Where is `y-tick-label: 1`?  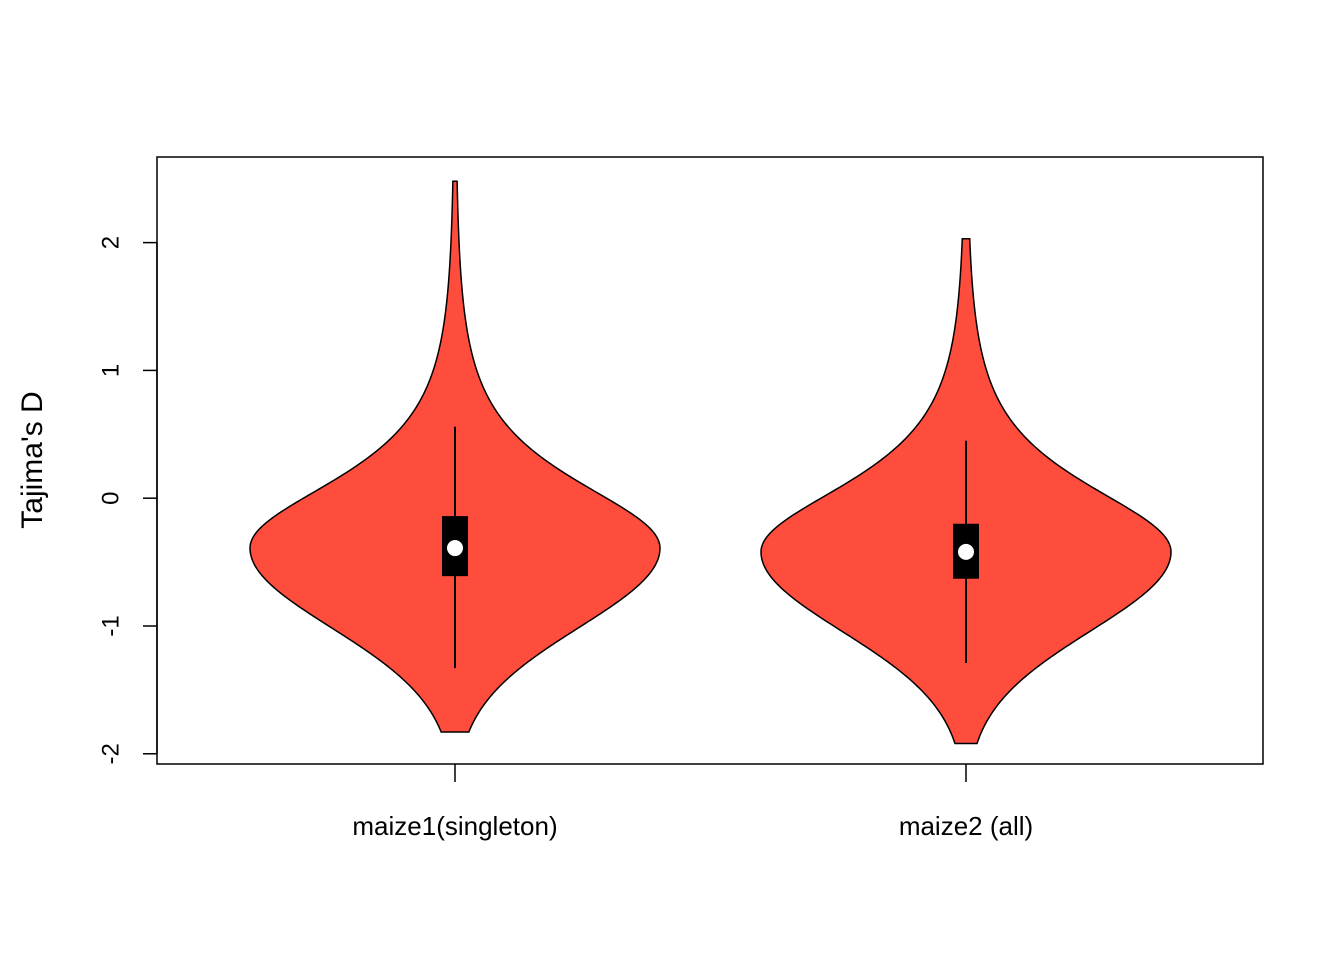 y-tick-label: 1 is located at coordinates (110, 370).